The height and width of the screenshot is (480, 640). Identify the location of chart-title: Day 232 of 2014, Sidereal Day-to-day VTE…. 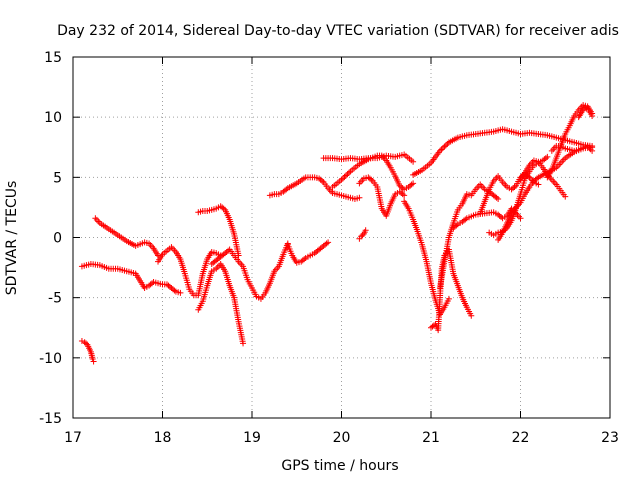
(338, 31).